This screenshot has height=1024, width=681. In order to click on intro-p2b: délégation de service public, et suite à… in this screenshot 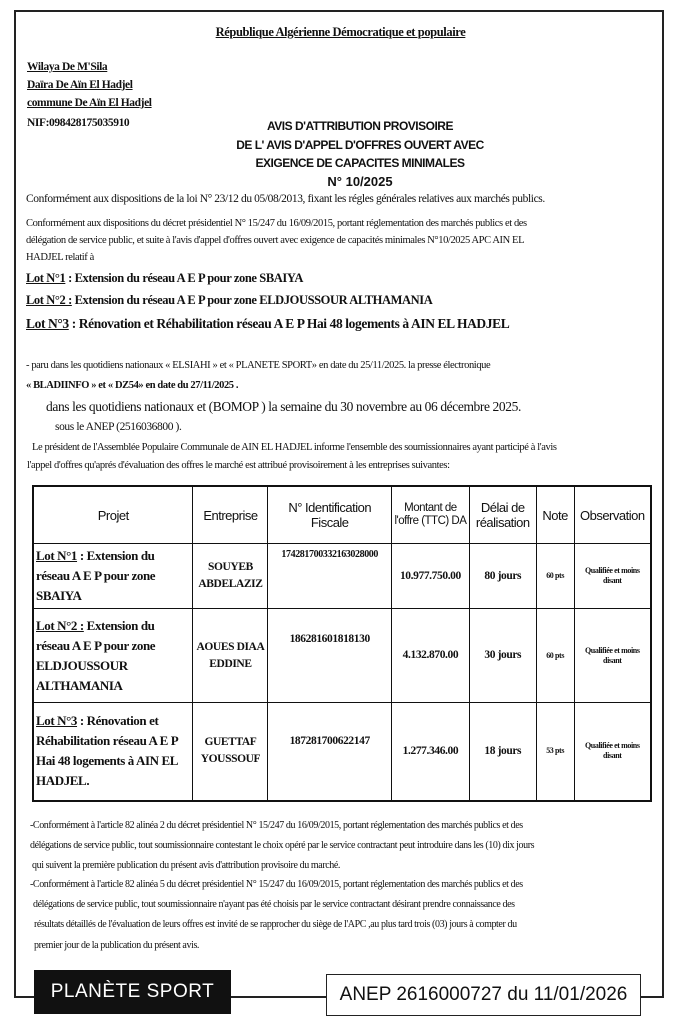, I will do `click(275, 240)`.